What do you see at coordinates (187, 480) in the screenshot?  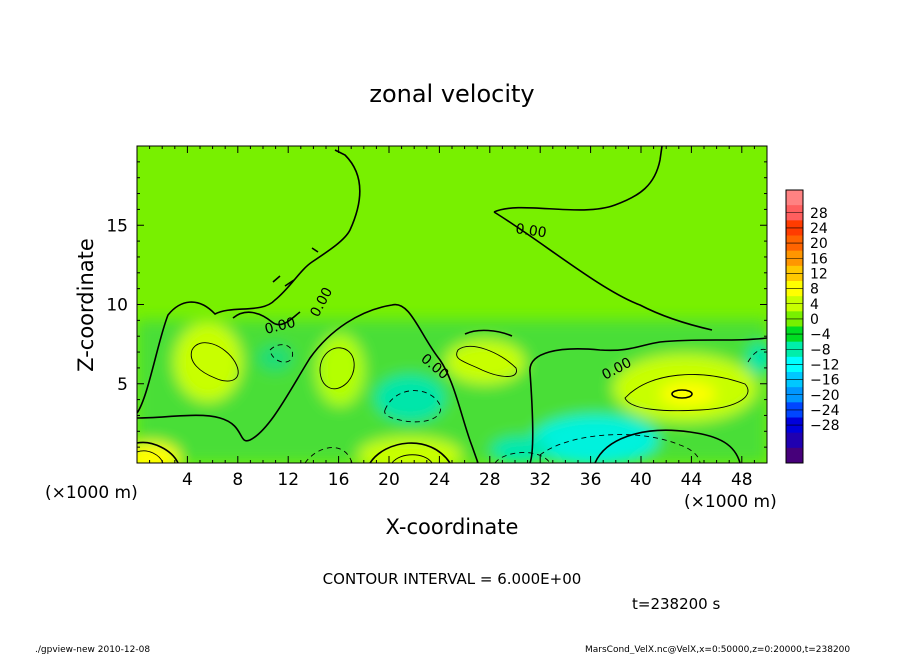 I see `x-tick-label: 4` at bounding box center [187, 480].